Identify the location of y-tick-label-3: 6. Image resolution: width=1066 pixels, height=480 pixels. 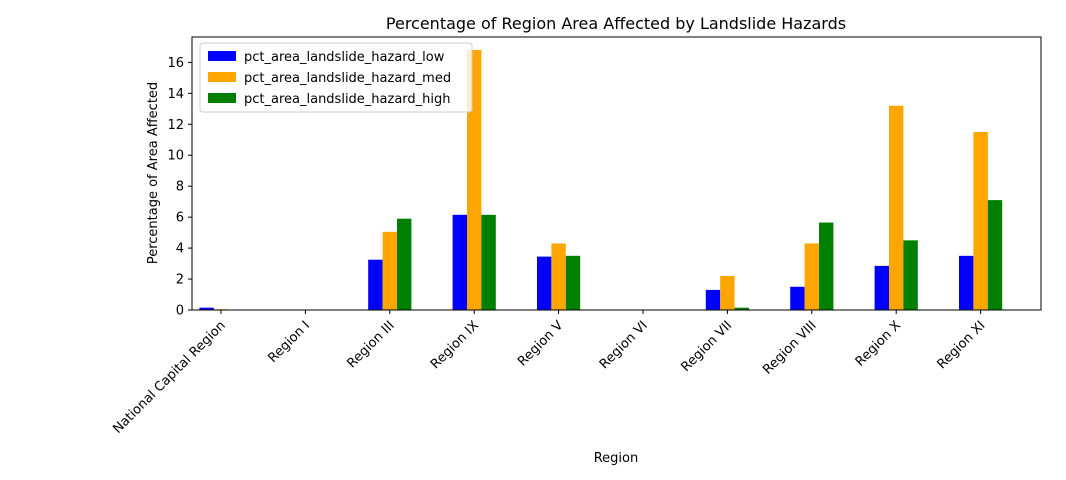
(180, 218).